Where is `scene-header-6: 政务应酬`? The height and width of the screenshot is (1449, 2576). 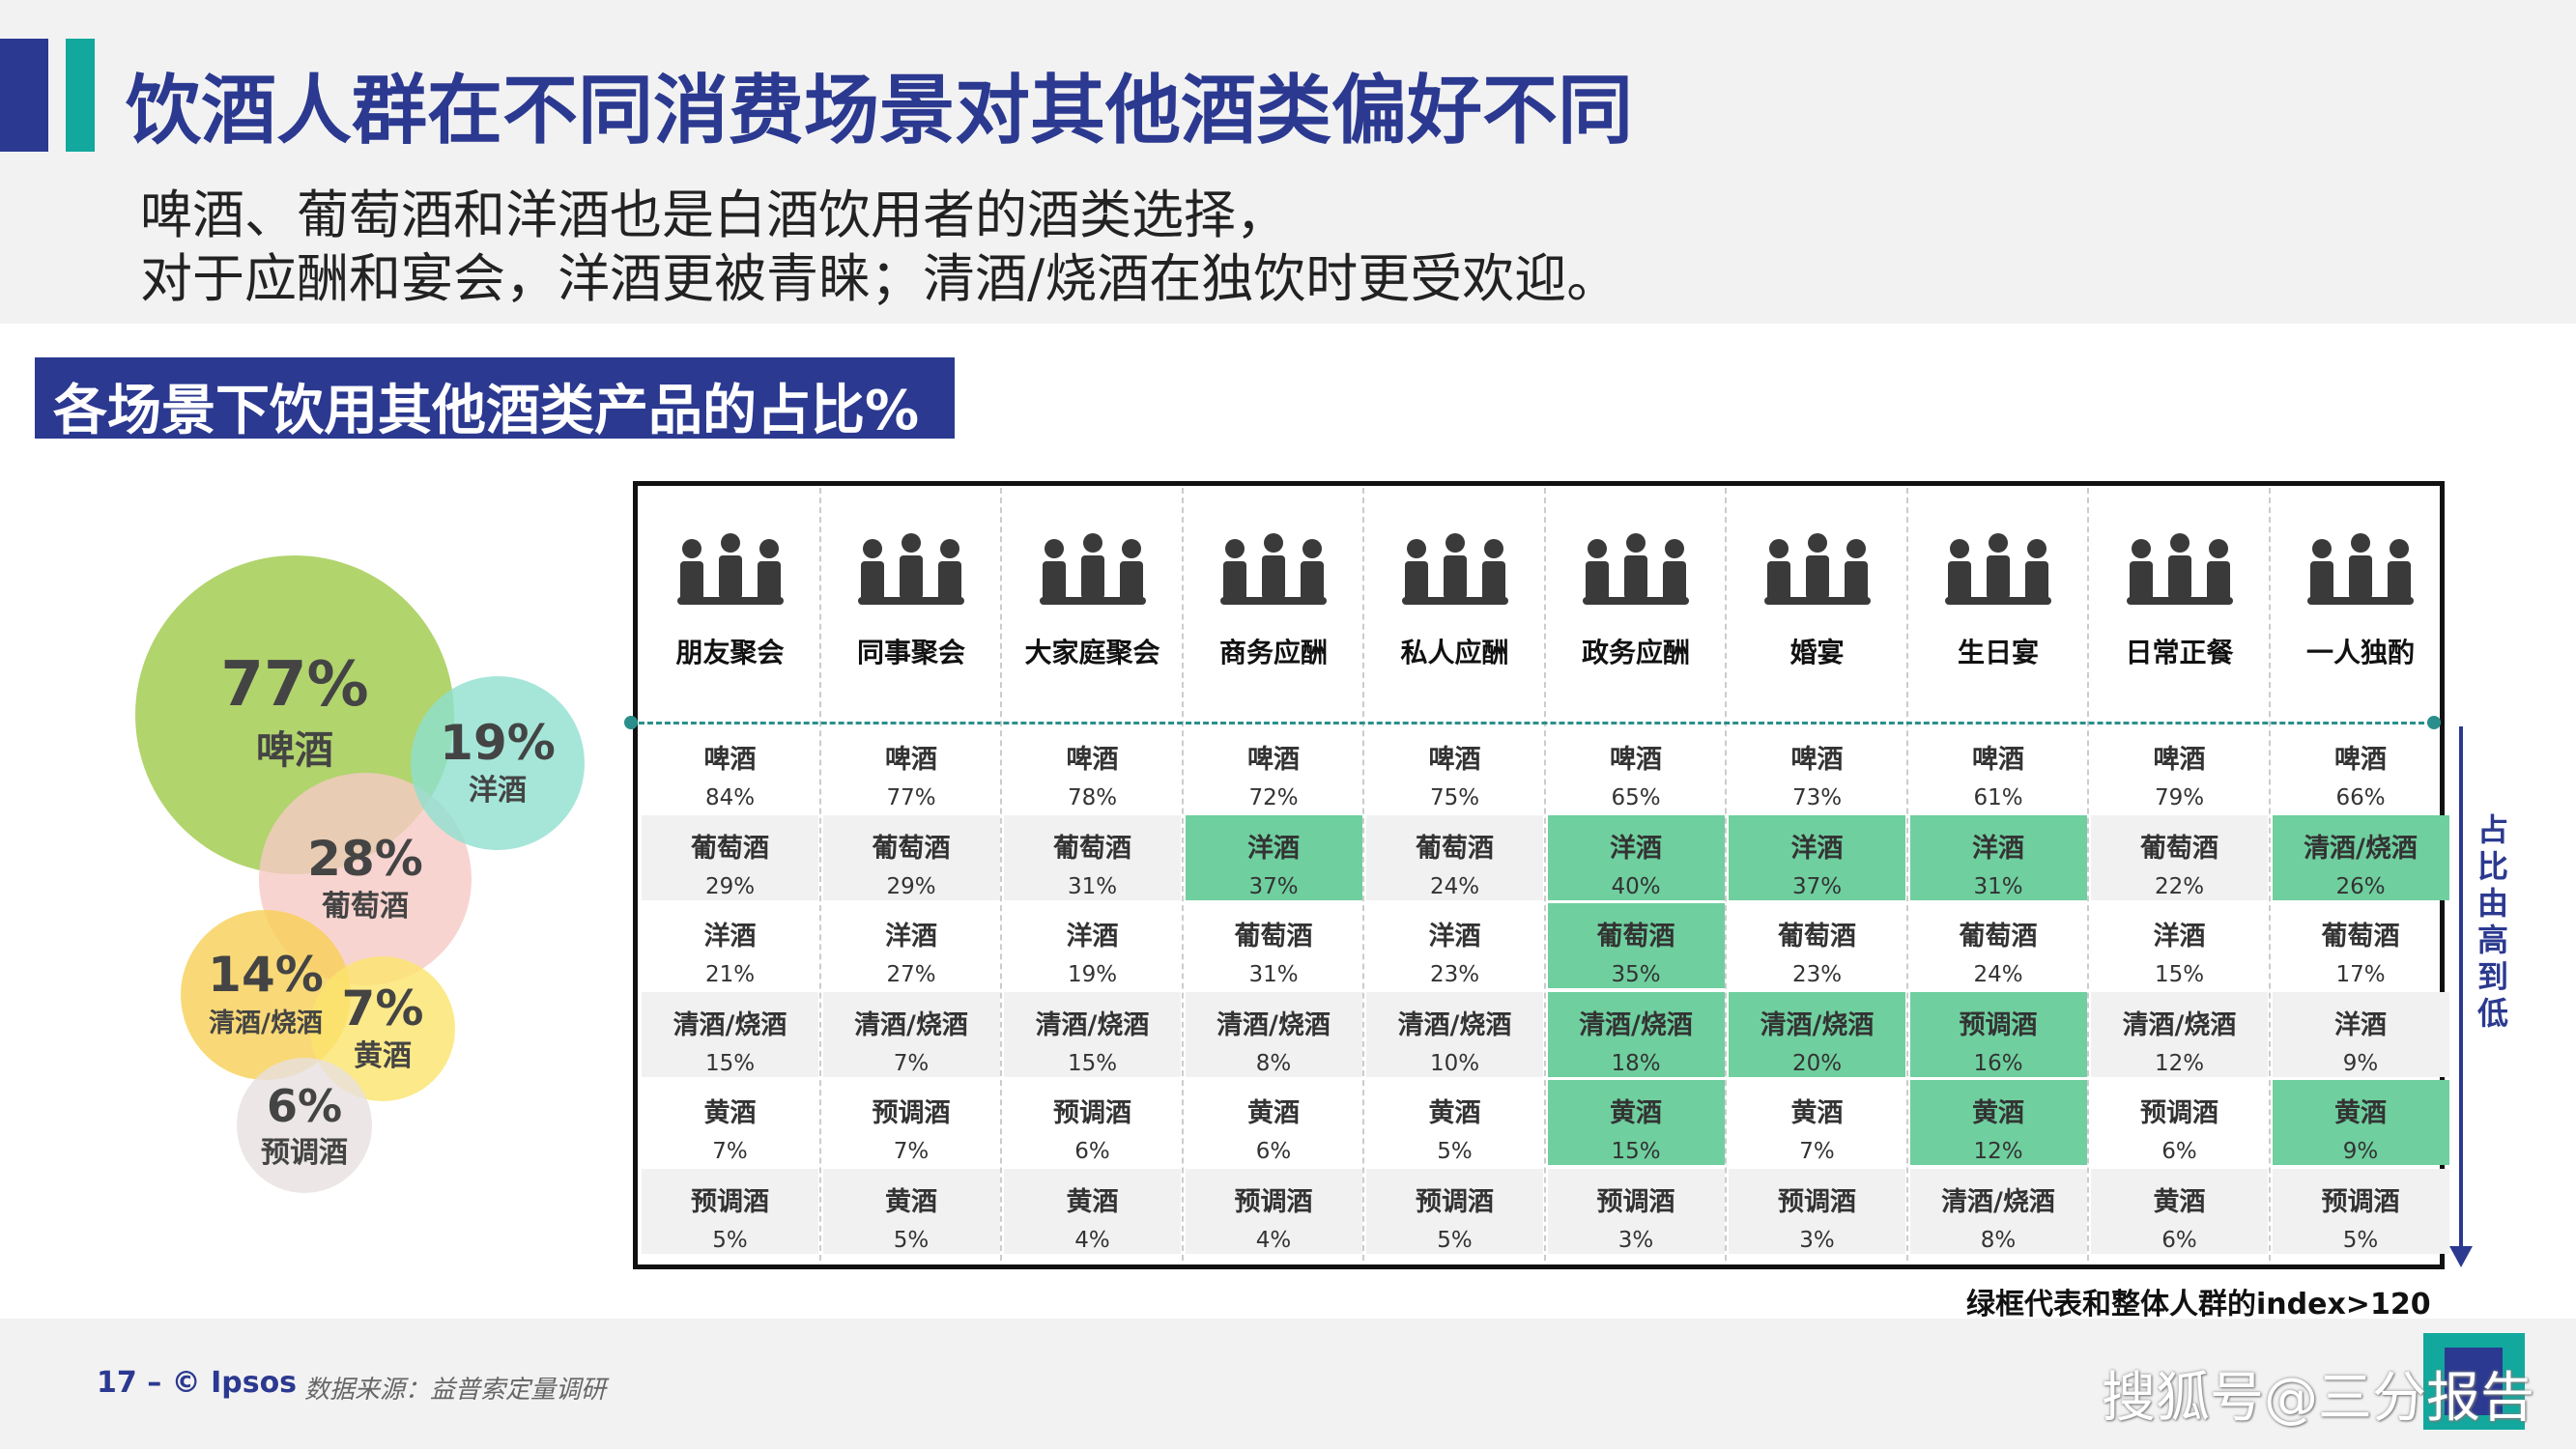
scene-header-6: 政务应酬 is located at coordinates (1637, 596).